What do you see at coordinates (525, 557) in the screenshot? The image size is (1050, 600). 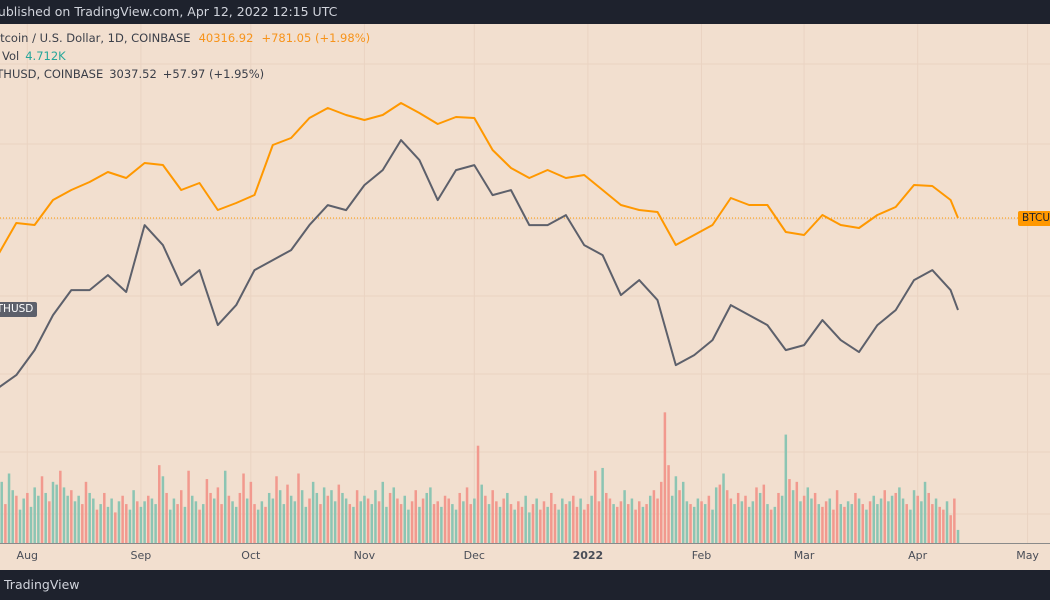 I see `time-axis: Aug Sep Oct Nov Dec 2022 Feb Mar Apr May` at bounding box center [525, 557].